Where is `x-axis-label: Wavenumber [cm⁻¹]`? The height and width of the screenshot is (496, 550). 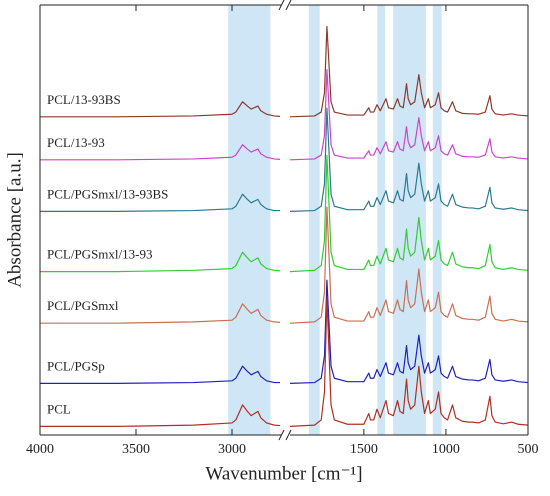
x-axis-label: Wavenumber [cm⁻¹] is located at coordinates (283, 473).